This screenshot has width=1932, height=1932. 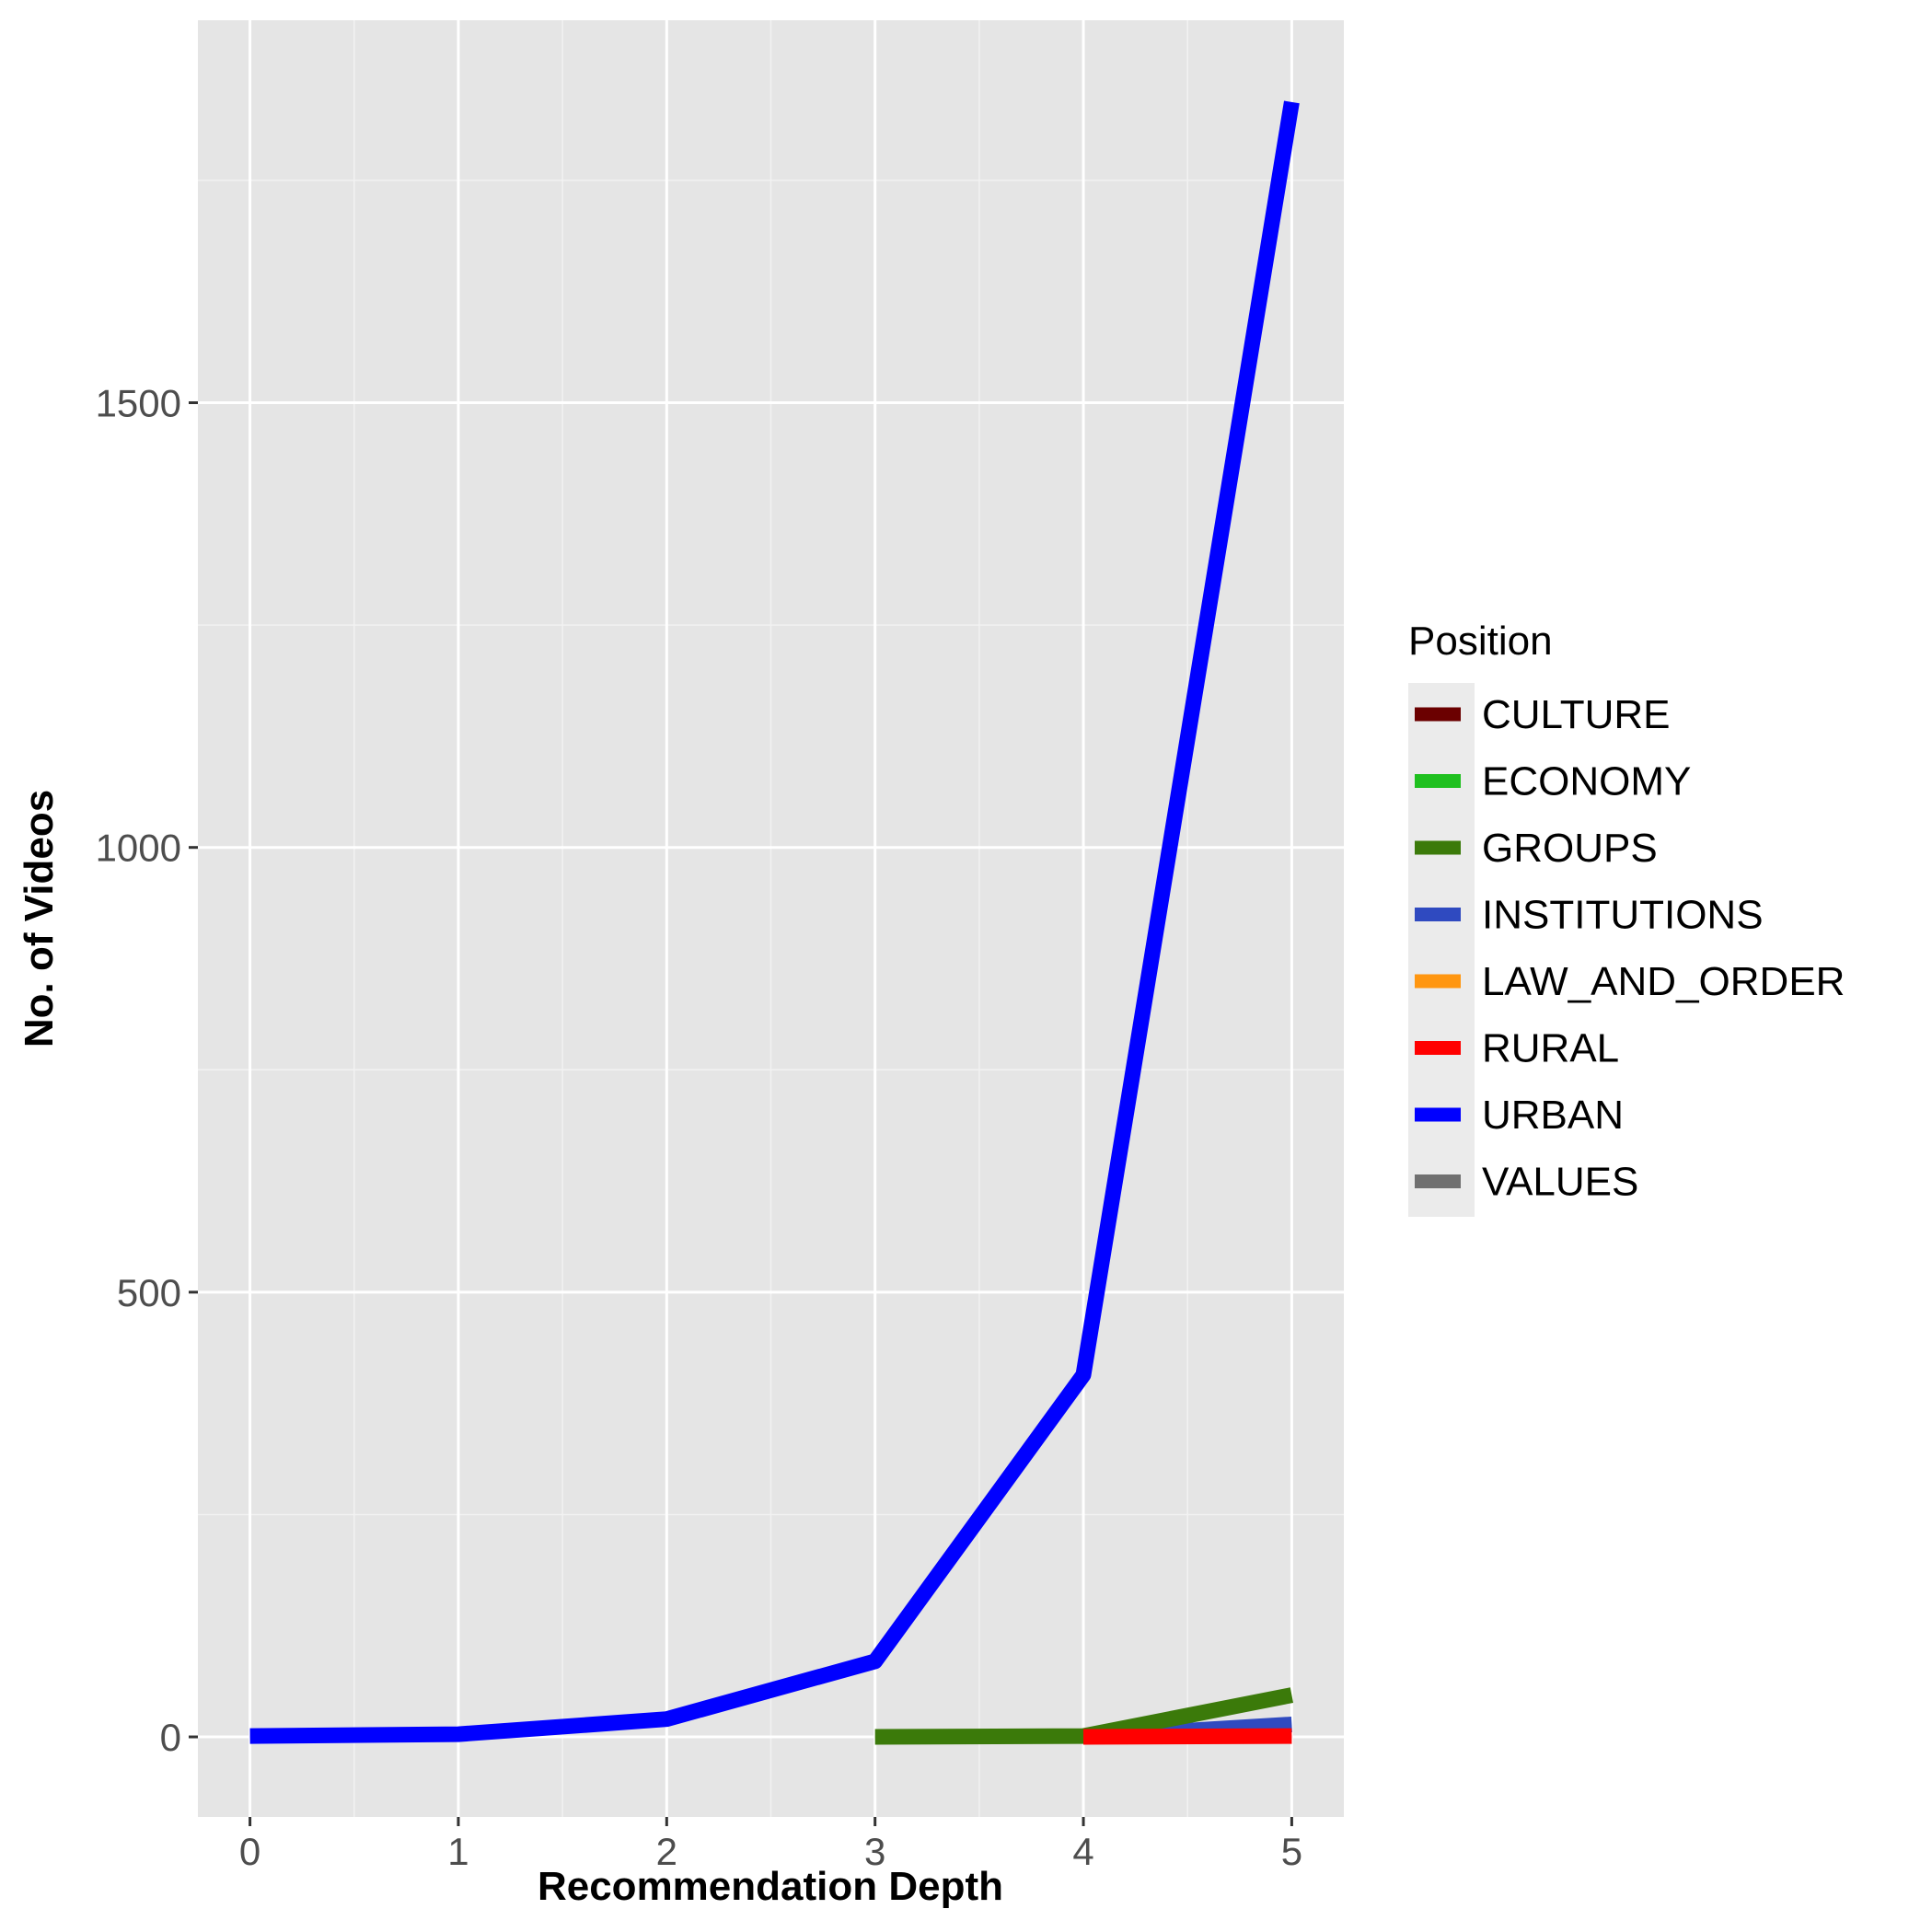 I want to click on legend-label-groups: GROUPS, so click(x=1570, y=849).